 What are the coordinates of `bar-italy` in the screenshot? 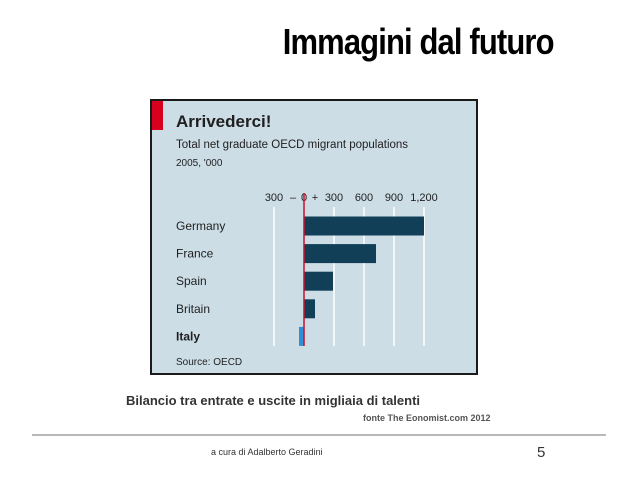 It's located at (301, 336).